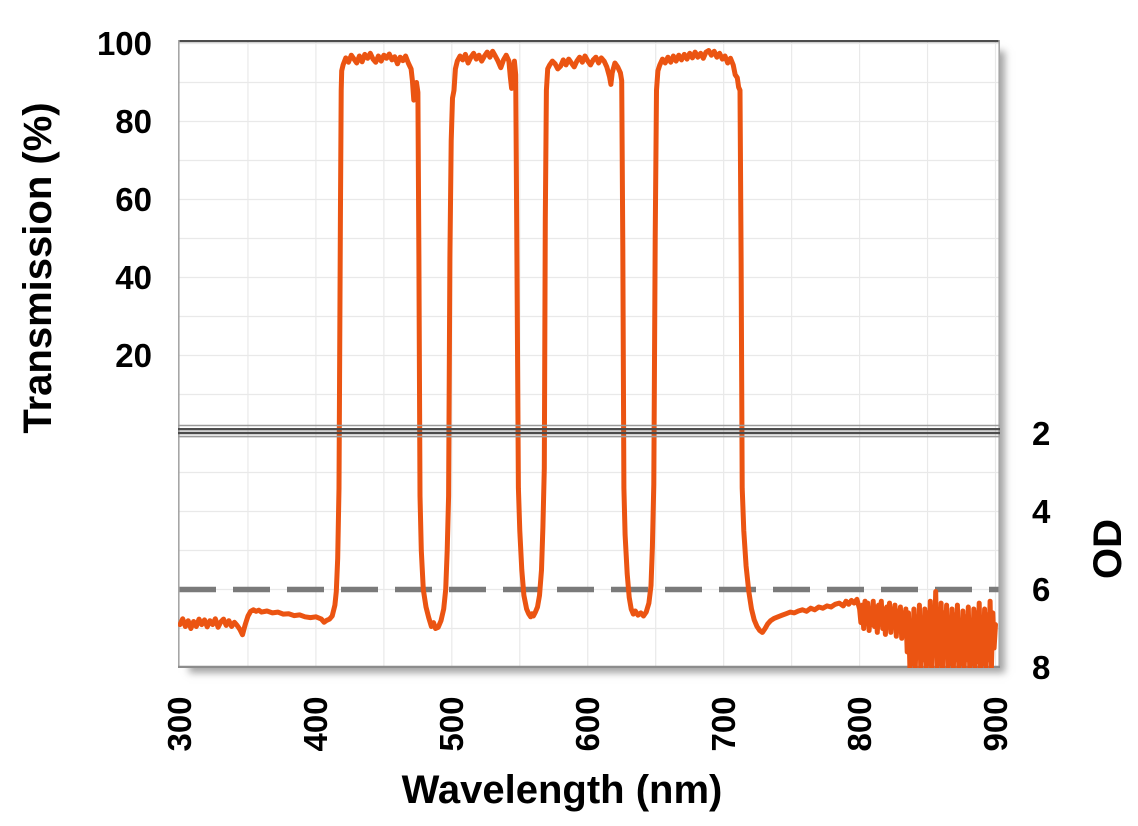 The image size is (1138, 826). What do you see at coordinates (859, 724) in the screenshot?
I see `x-tick-label: 800` at bounding box center [859, 724].